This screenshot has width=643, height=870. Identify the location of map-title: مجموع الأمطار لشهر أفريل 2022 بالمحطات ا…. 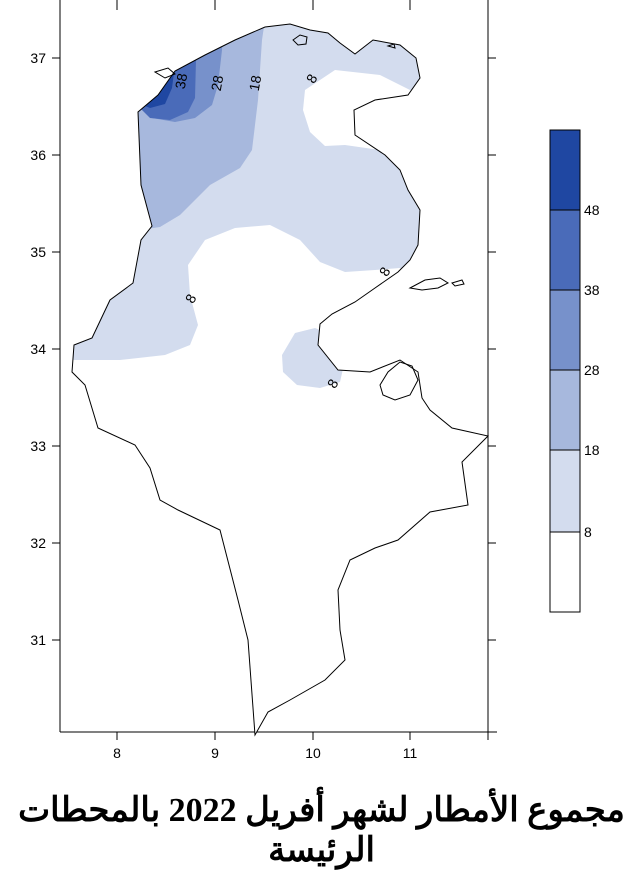
(321, 830).